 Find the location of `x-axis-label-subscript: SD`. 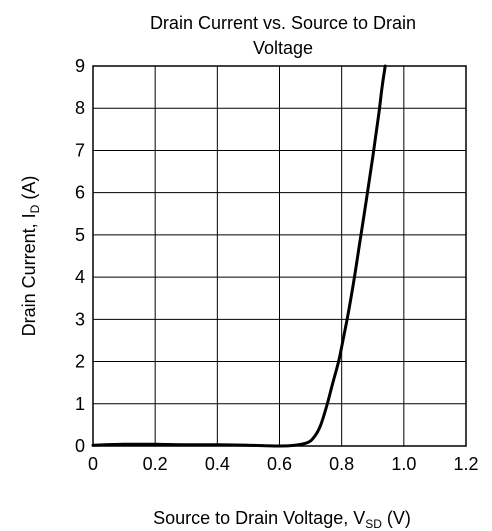

x-axis-label-subscript: SD is located at coordinates (373, 524).